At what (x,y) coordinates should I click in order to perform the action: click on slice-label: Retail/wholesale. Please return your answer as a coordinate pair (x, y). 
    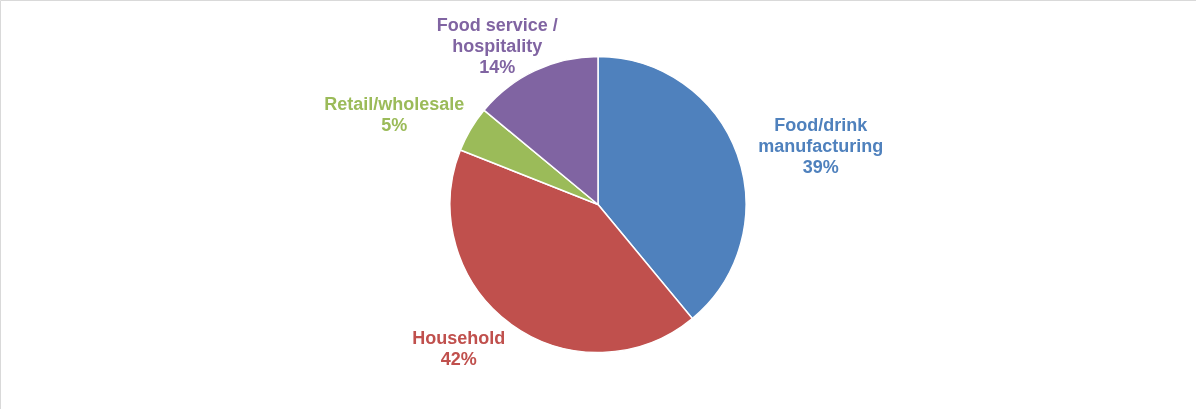
    Looking at the image, I should click on (394, 104).